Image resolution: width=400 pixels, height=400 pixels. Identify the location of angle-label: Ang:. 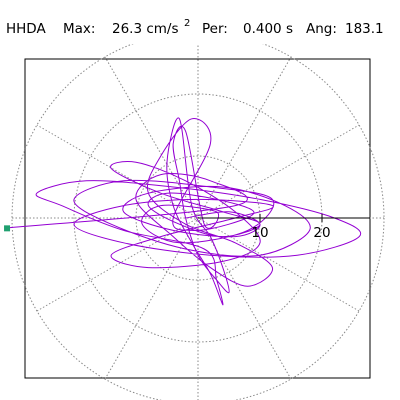
(321, 29).